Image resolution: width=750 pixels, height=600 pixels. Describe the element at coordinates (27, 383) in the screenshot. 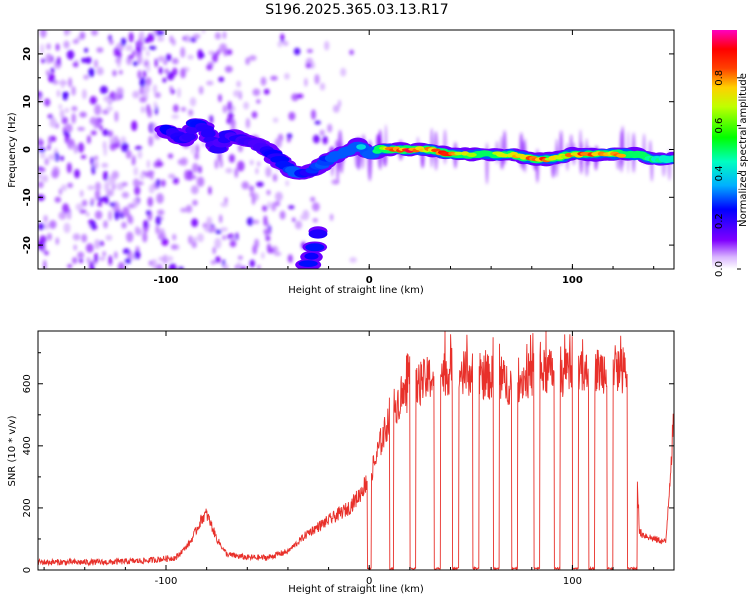

I see `y-tick-label: 600` at that location.